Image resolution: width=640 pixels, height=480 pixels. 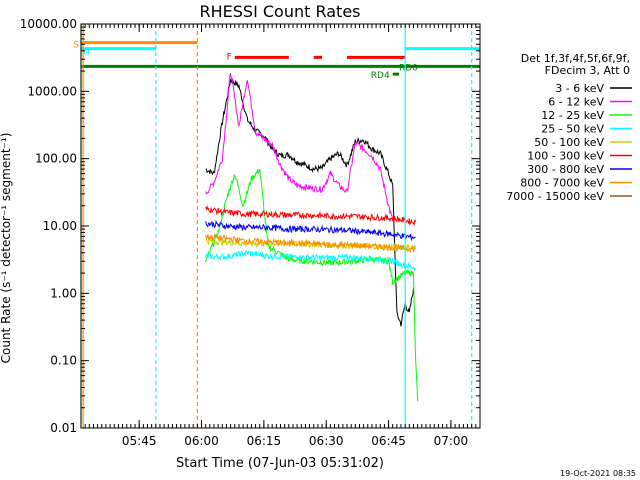 What do you see at coordinates (380, 76) in the screenshot?
I see `annotation-label-5: RD4` at bounding box center [380, 76].